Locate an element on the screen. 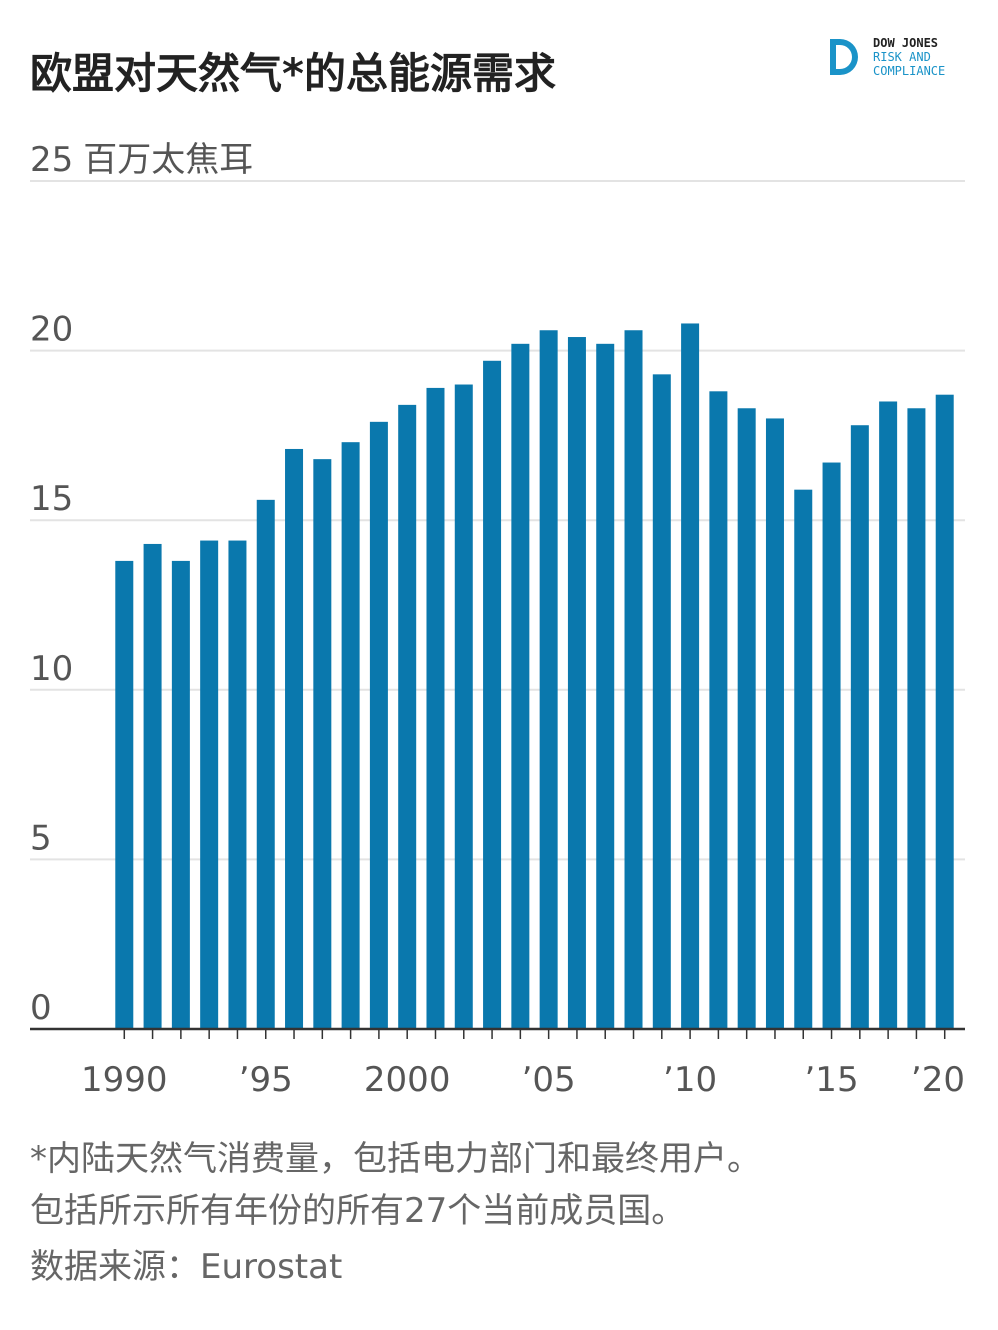 The image size is (998, 1330). chart-title: 欧盟对天然气*的总能源需求 is located at coordinates (293, 73).